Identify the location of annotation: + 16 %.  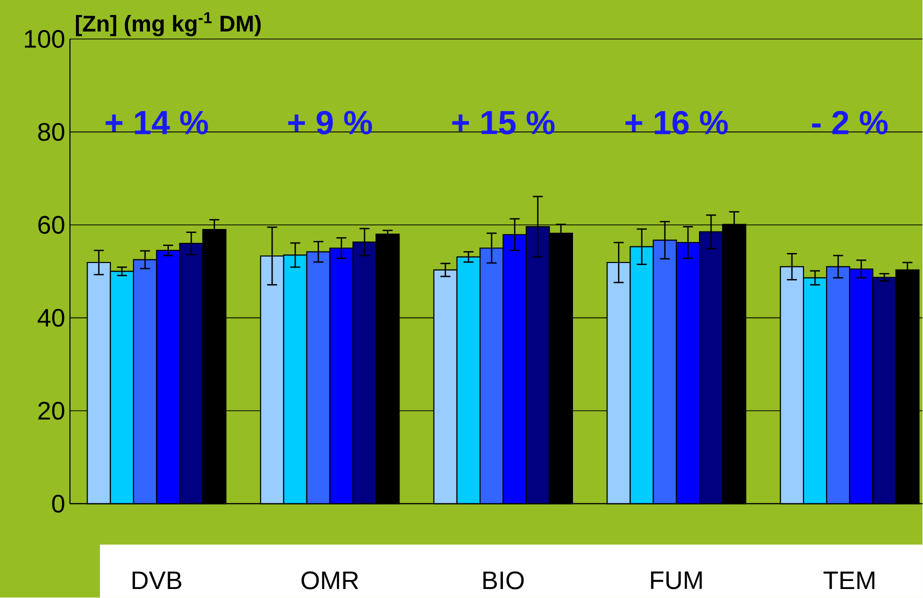
(677, 122).